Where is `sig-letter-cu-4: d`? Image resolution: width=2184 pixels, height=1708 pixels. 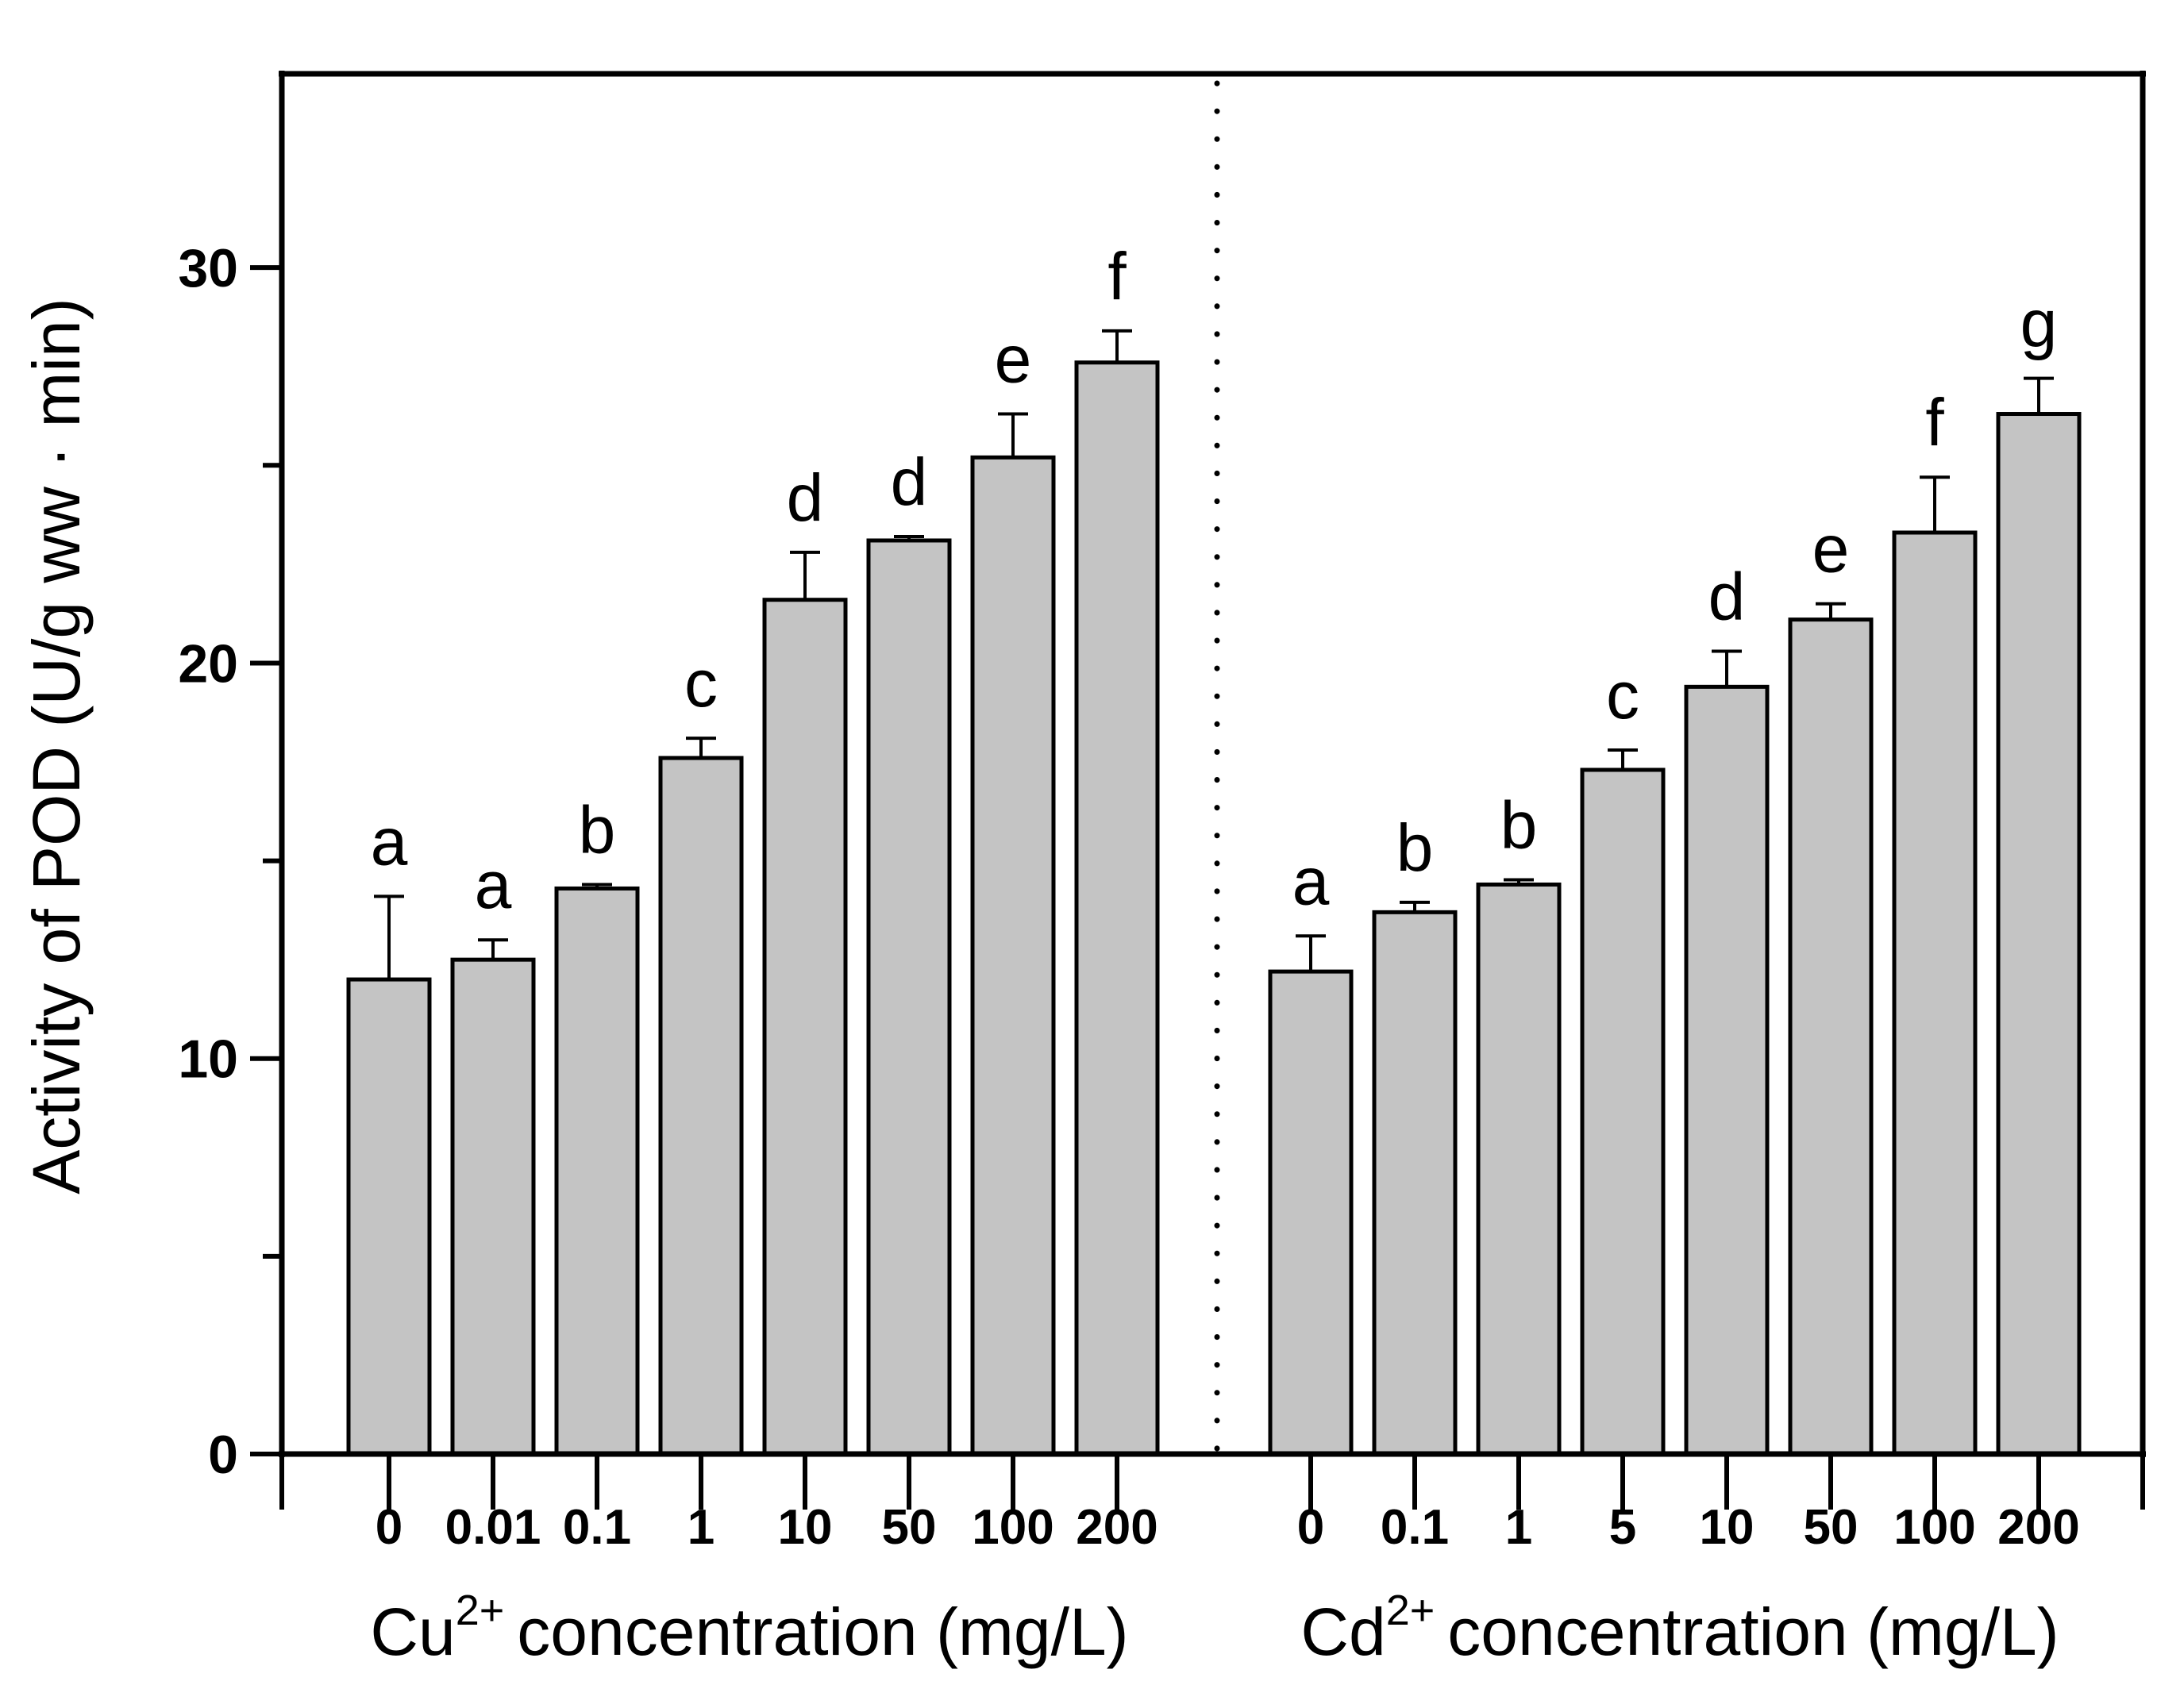 sig-letter-cu-4: d is located at coordinates (805, 497).